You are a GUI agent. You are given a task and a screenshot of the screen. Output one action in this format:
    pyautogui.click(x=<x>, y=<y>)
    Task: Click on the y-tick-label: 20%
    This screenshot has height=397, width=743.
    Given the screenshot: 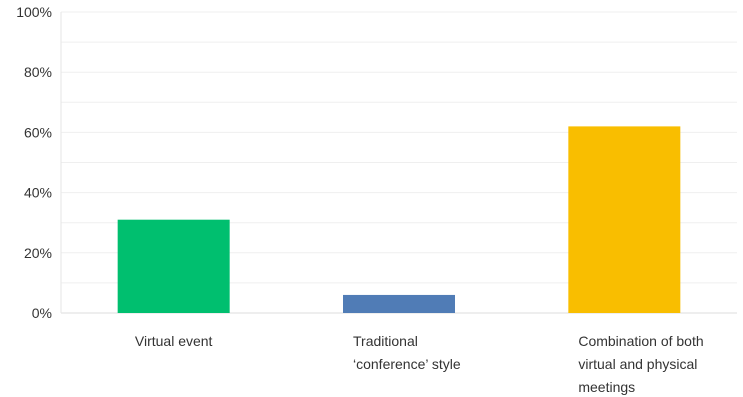 What is the action you would take?
    pyautogui.click(x=38, y=253)
    